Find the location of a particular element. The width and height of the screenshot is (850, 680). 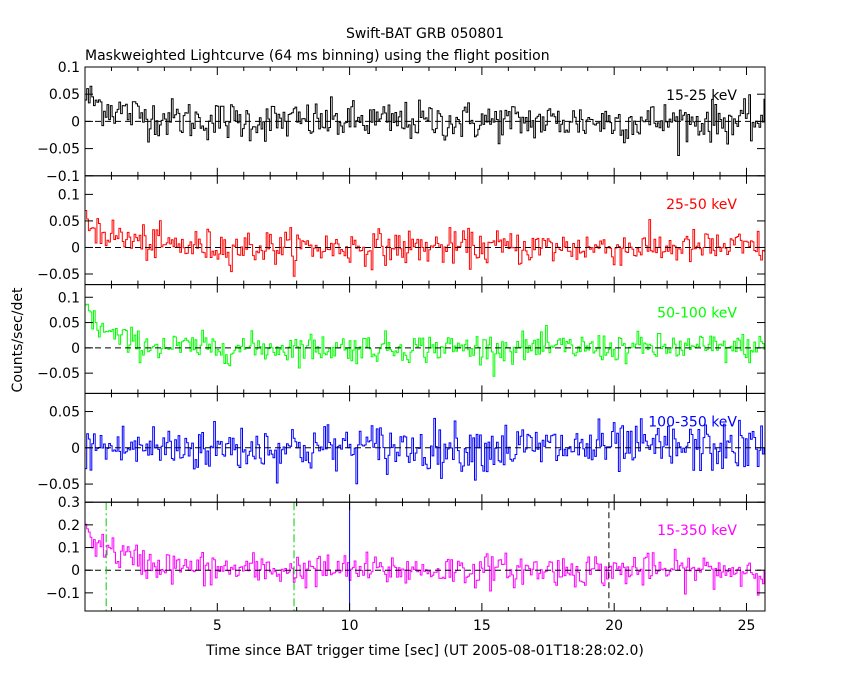

panel-5: −0.1 0 0.1 0.2 0.3 15-350 keV is located at coordinates (406, 553).